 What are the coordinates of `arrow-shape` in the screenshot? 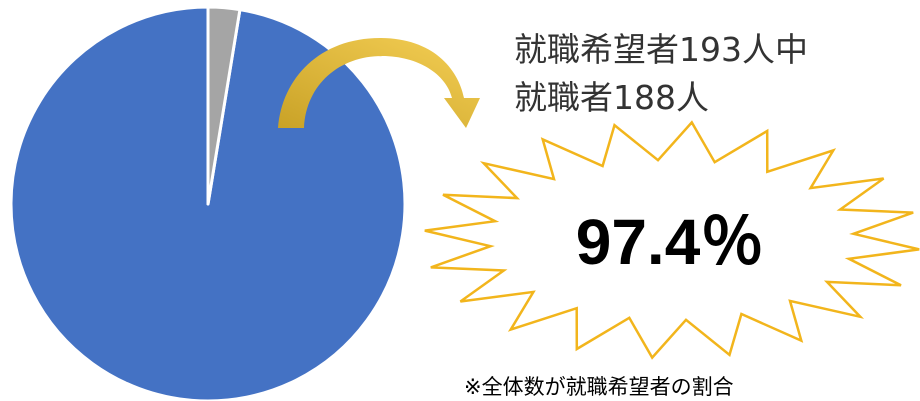 It's located at (379, 83).